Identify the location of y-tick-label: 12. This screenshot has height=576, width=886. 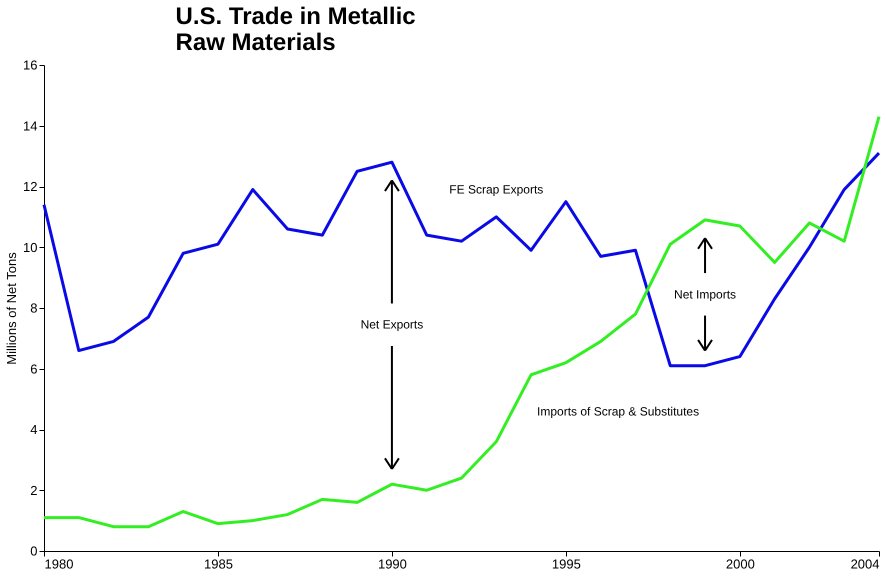
(30, 186).